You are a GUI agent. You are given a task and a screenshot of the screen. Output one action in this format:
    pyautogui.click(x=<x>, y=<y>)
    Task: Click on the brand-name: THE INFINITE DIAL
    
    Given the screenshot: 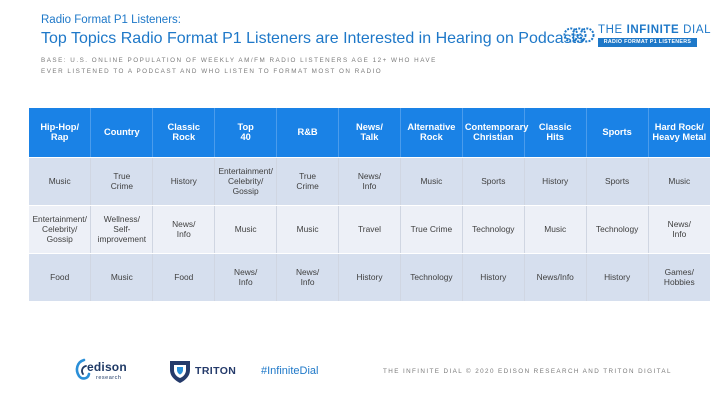 What is the action you would take?
    pyautogui.click(x=655, y=30)
    